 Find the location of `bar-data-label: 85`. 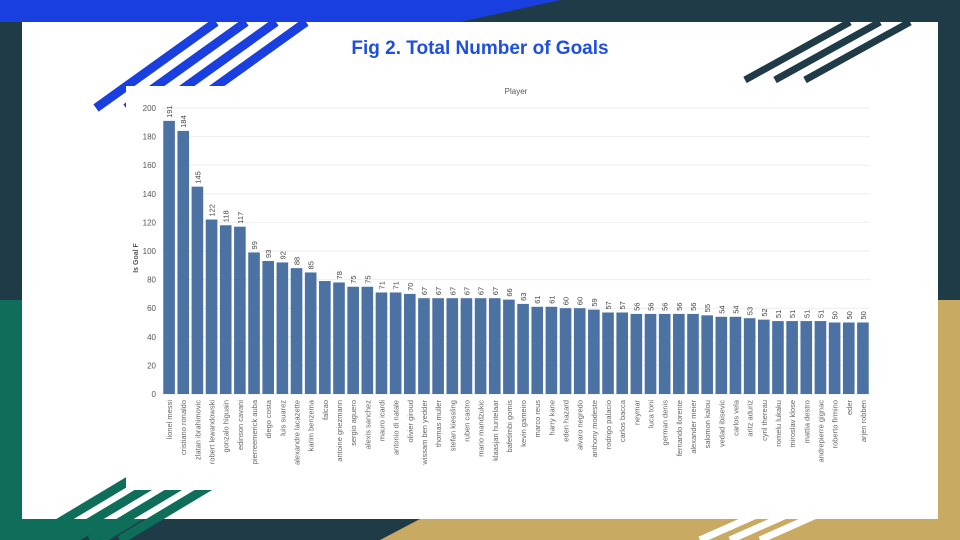

bar-data-label: 85 is located at coordinates (311, 265).